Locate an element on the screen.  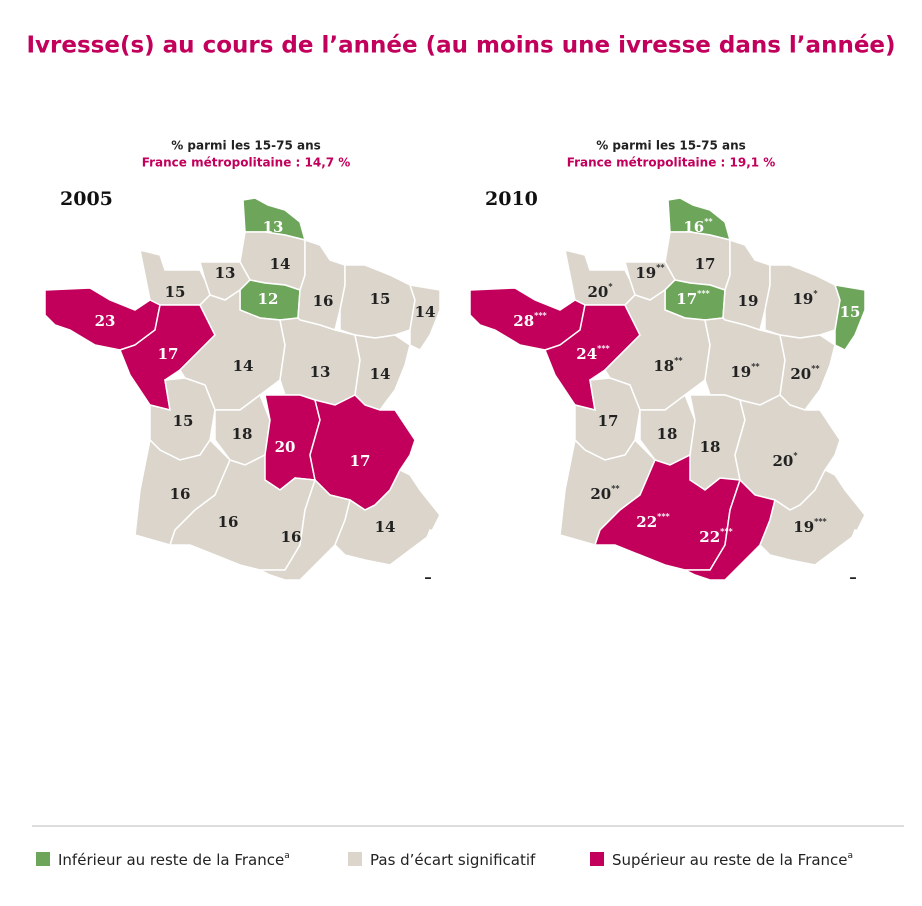
map-year: 2010 is located at coordinates (511, 199).